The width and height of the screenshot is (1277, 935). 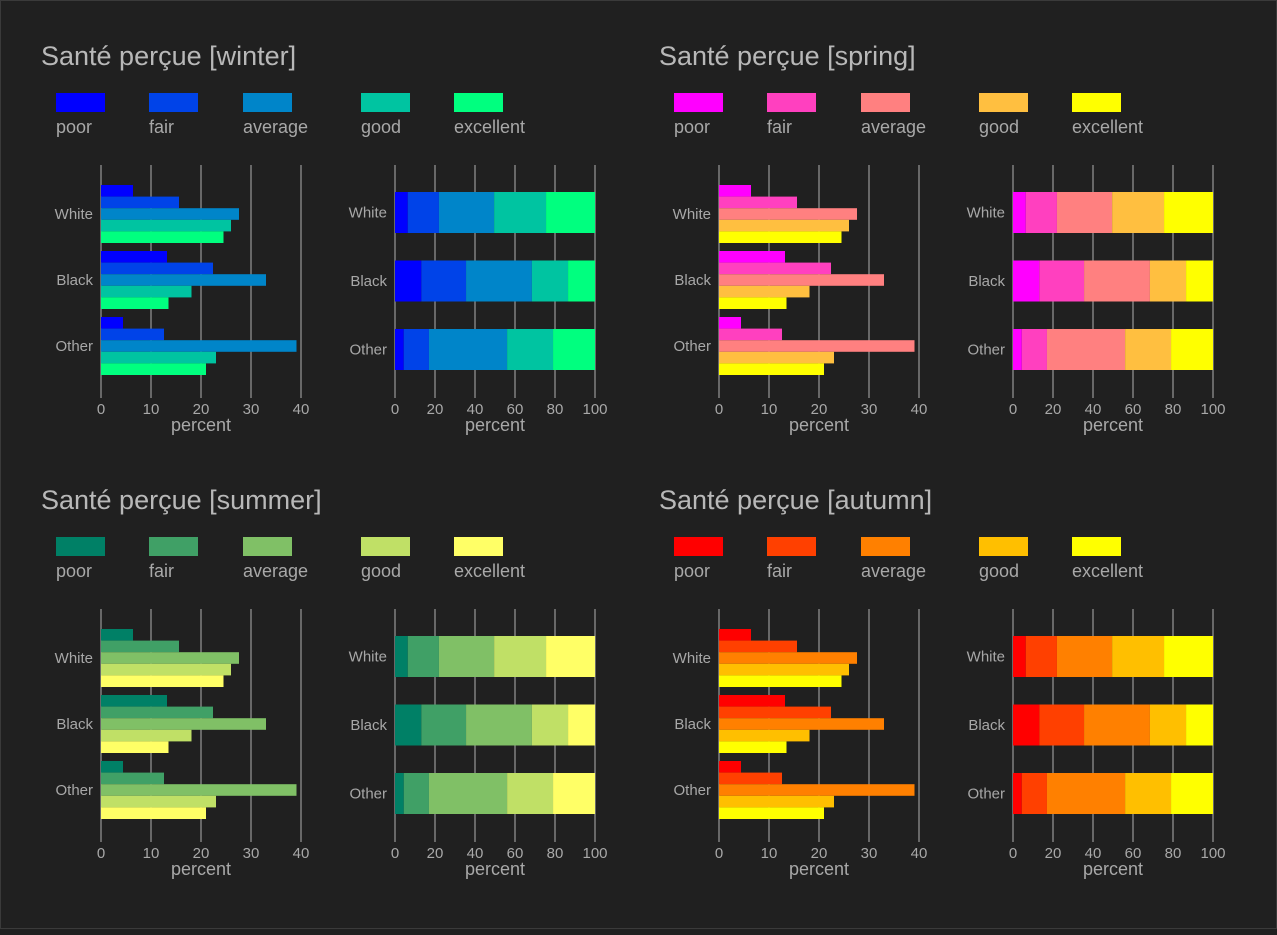 I want to click on stacked-bar-black-fair, so click(x=1062, y=281).